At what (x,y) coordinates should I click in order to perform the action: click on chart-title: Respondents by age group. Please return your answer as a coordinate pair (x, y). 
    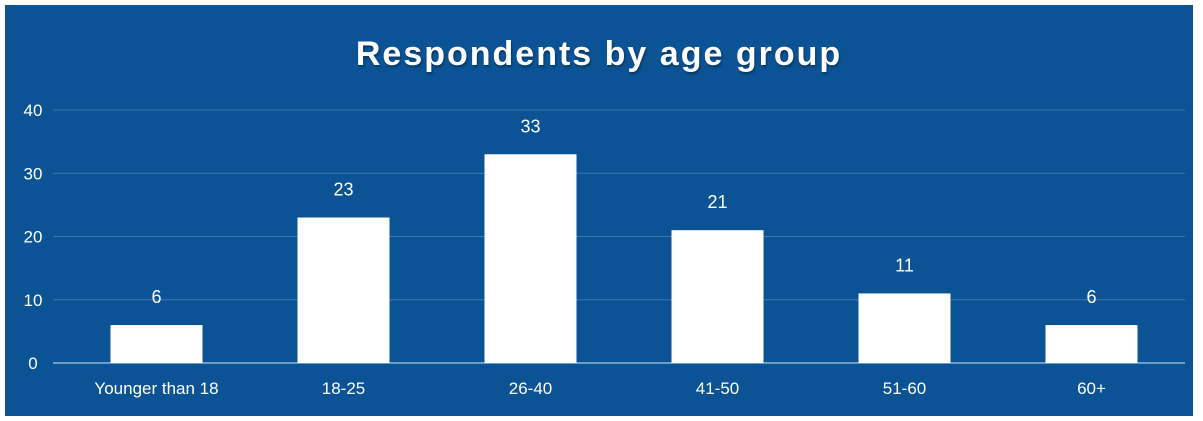
    Looking at the image, I should click on (599, 54).